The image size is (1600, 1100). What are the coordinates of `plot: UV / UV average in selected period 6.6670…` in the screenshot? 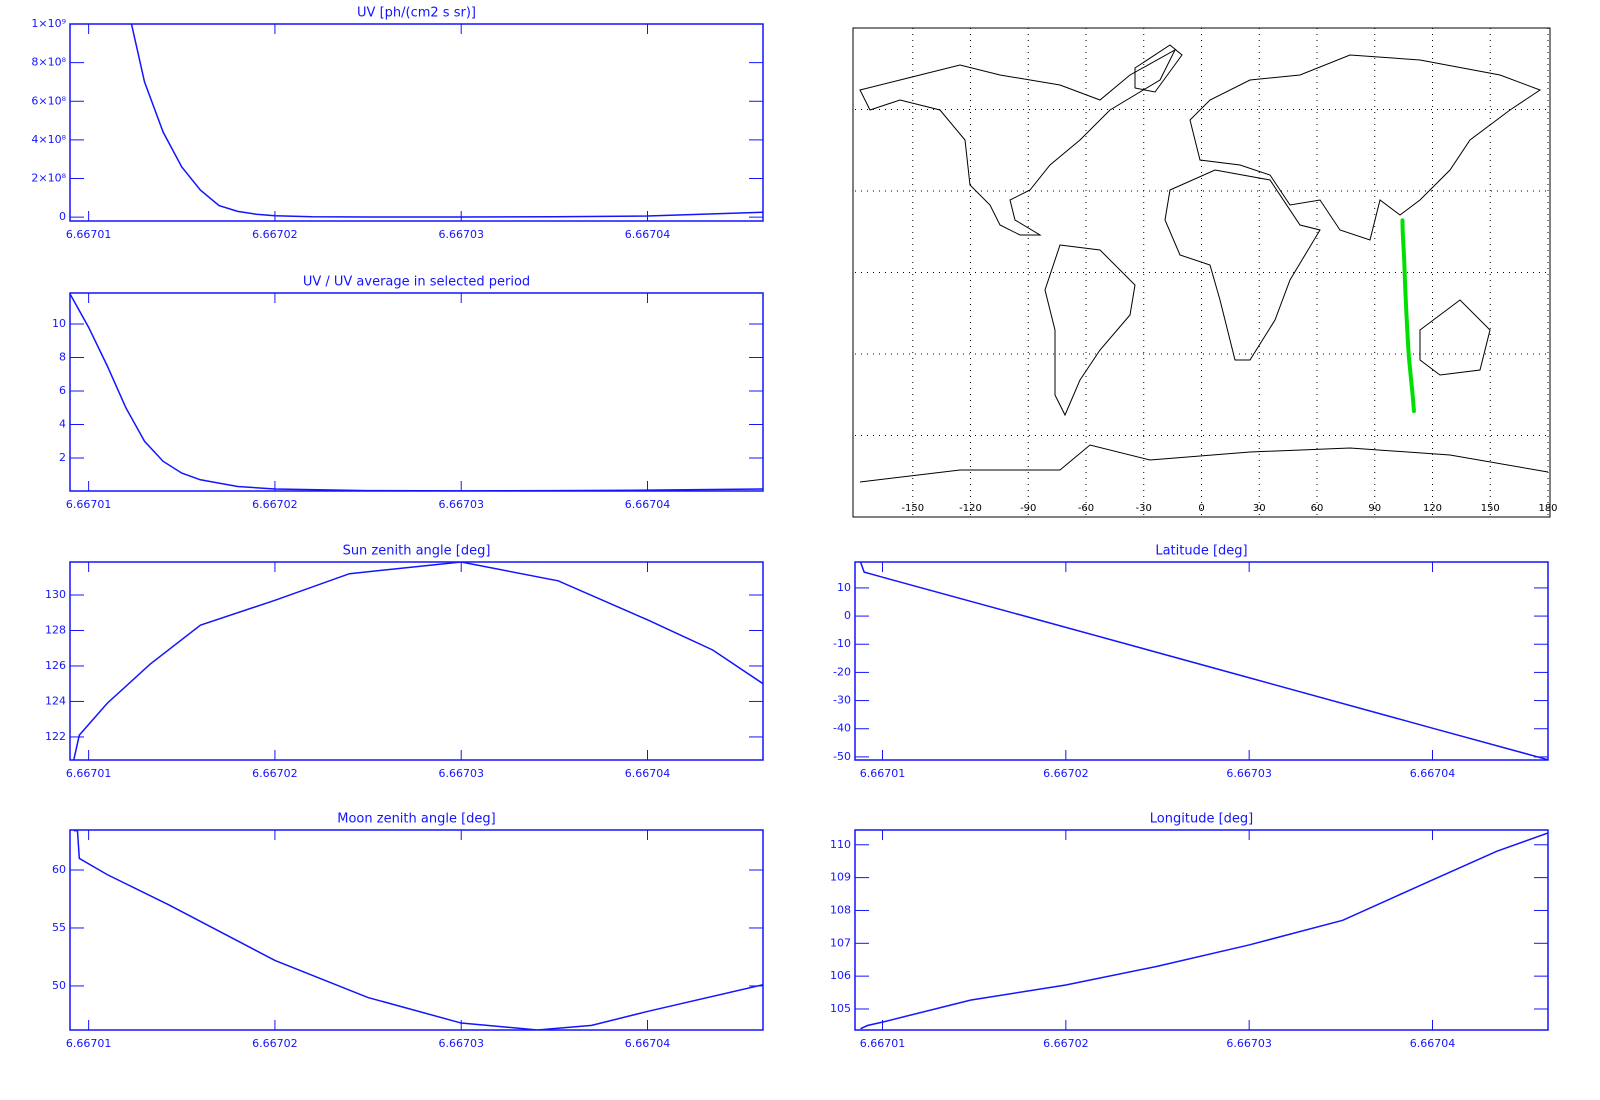 It's located at (408, 393).